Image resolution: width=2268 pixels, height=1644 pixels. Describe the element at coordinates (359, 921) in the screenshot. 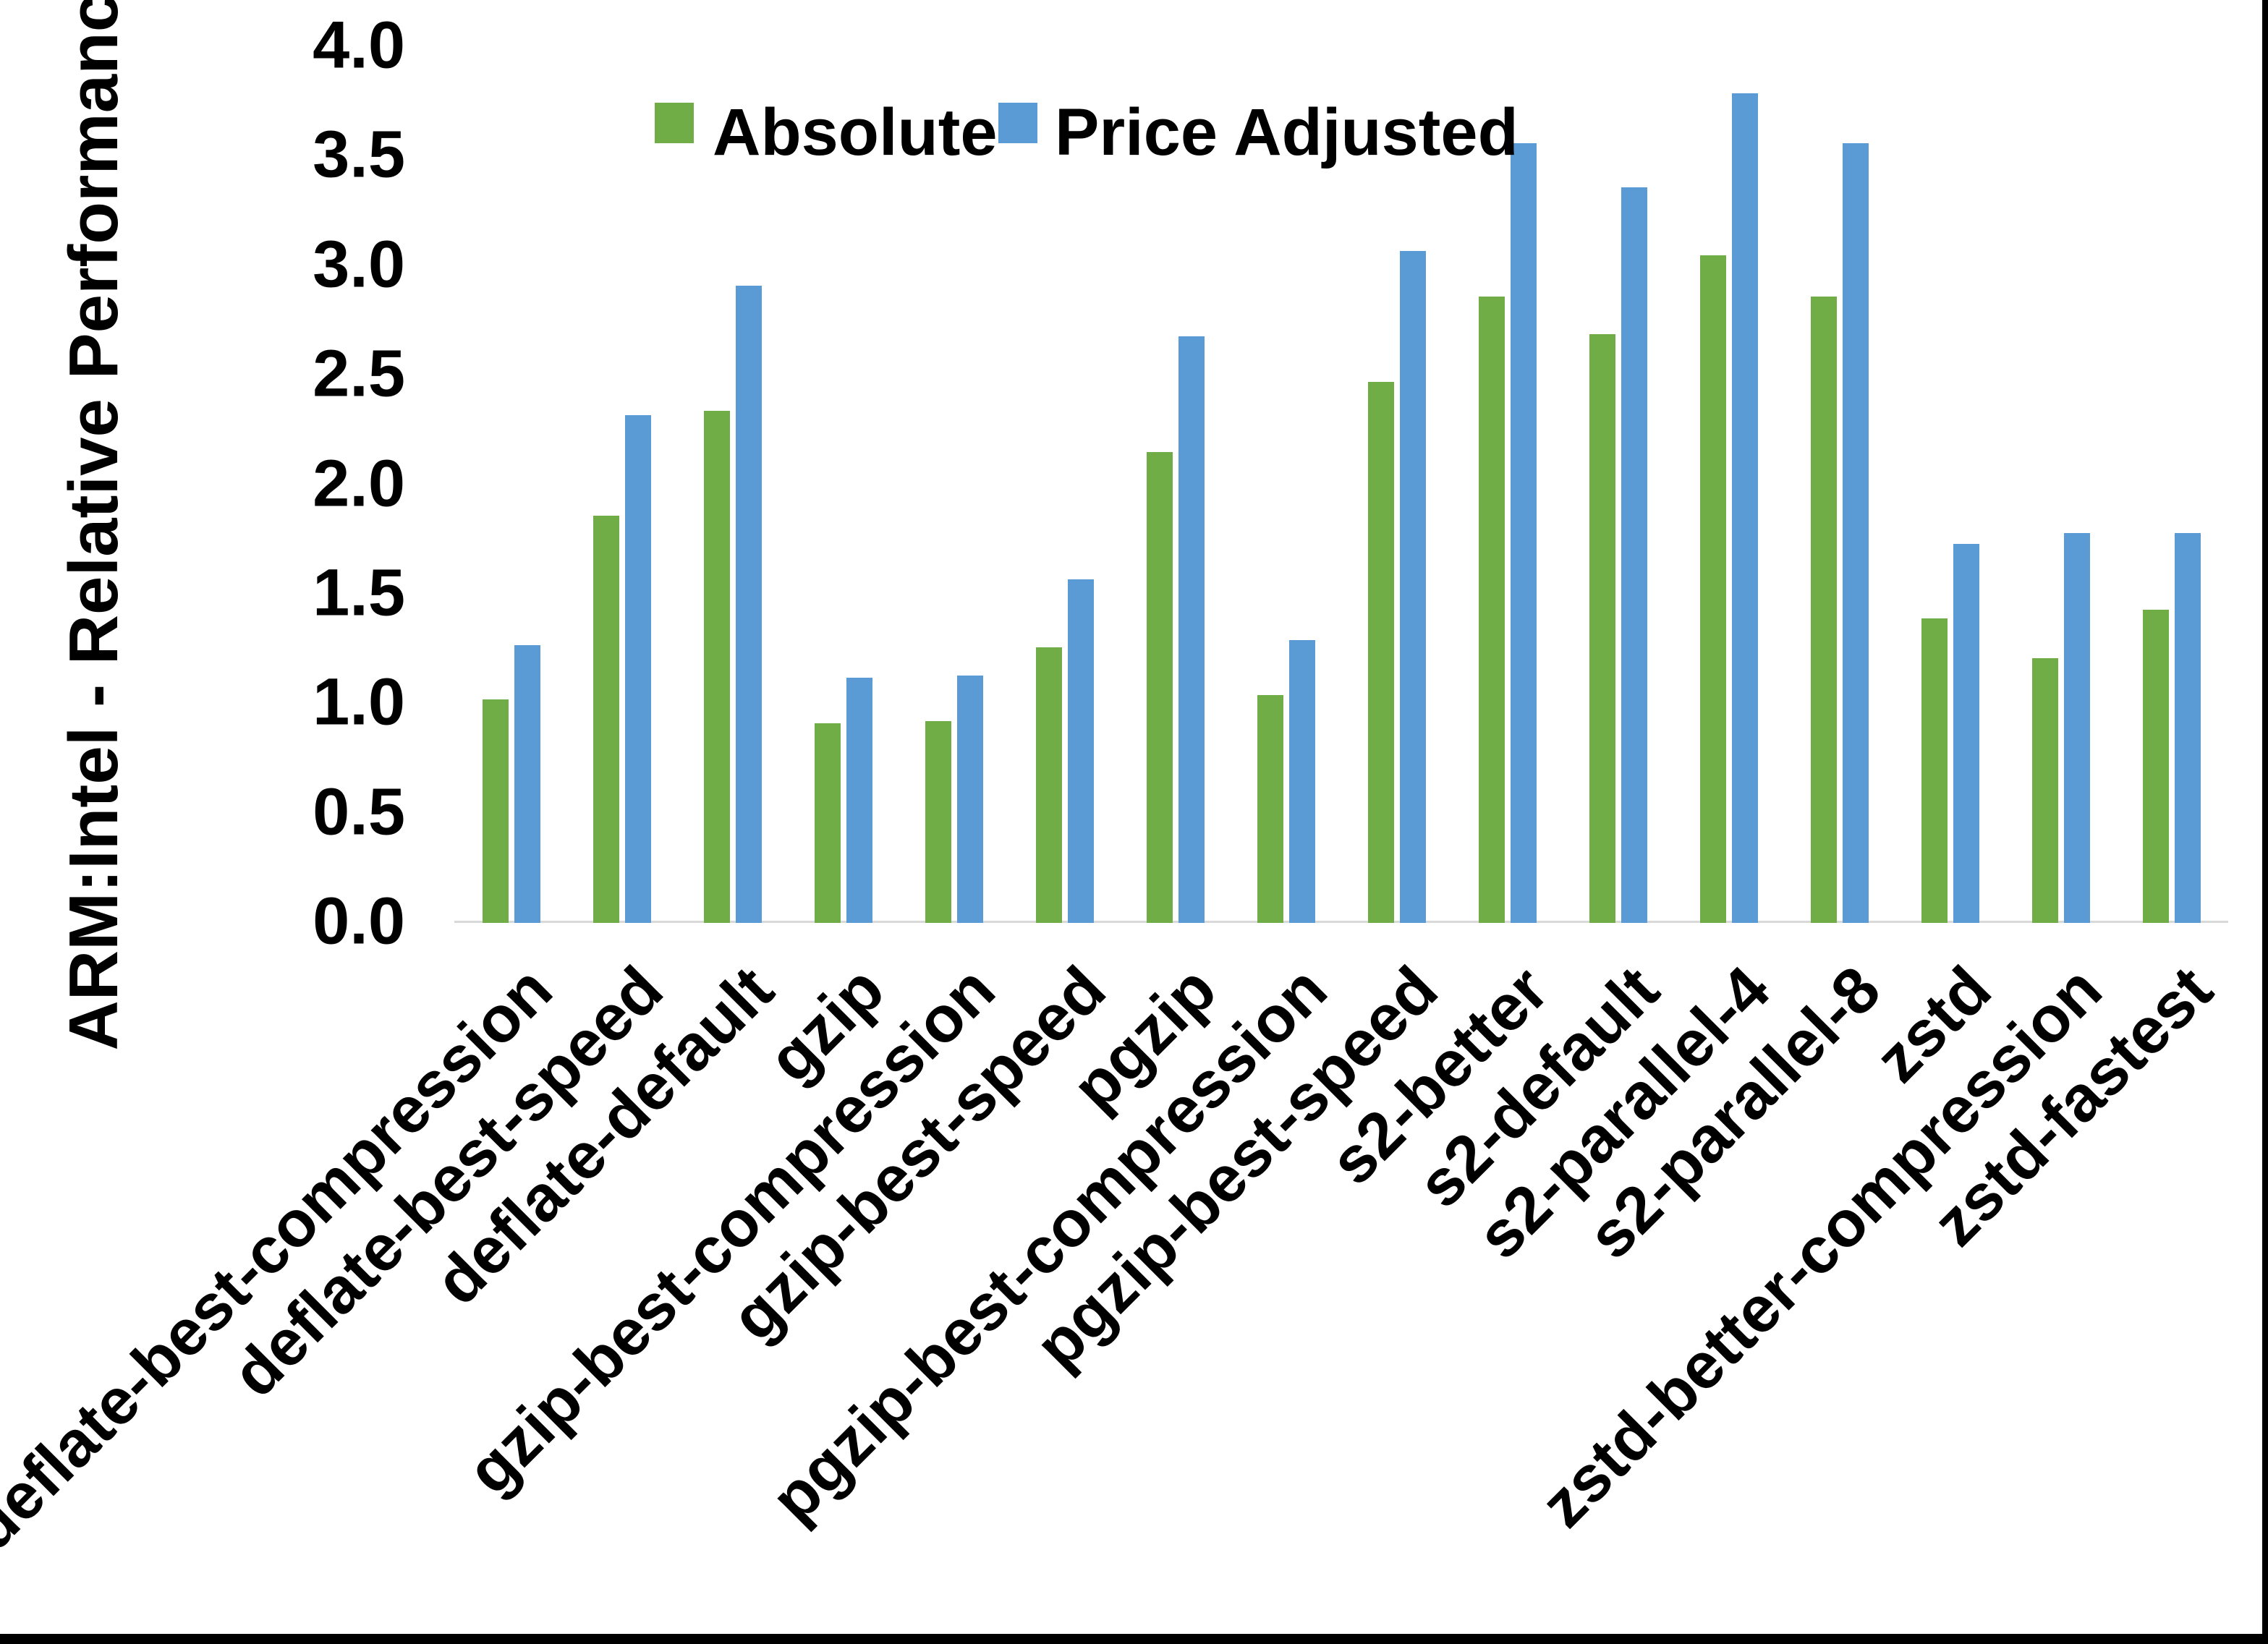

I see `y-tick-label: 0.0` at that location.